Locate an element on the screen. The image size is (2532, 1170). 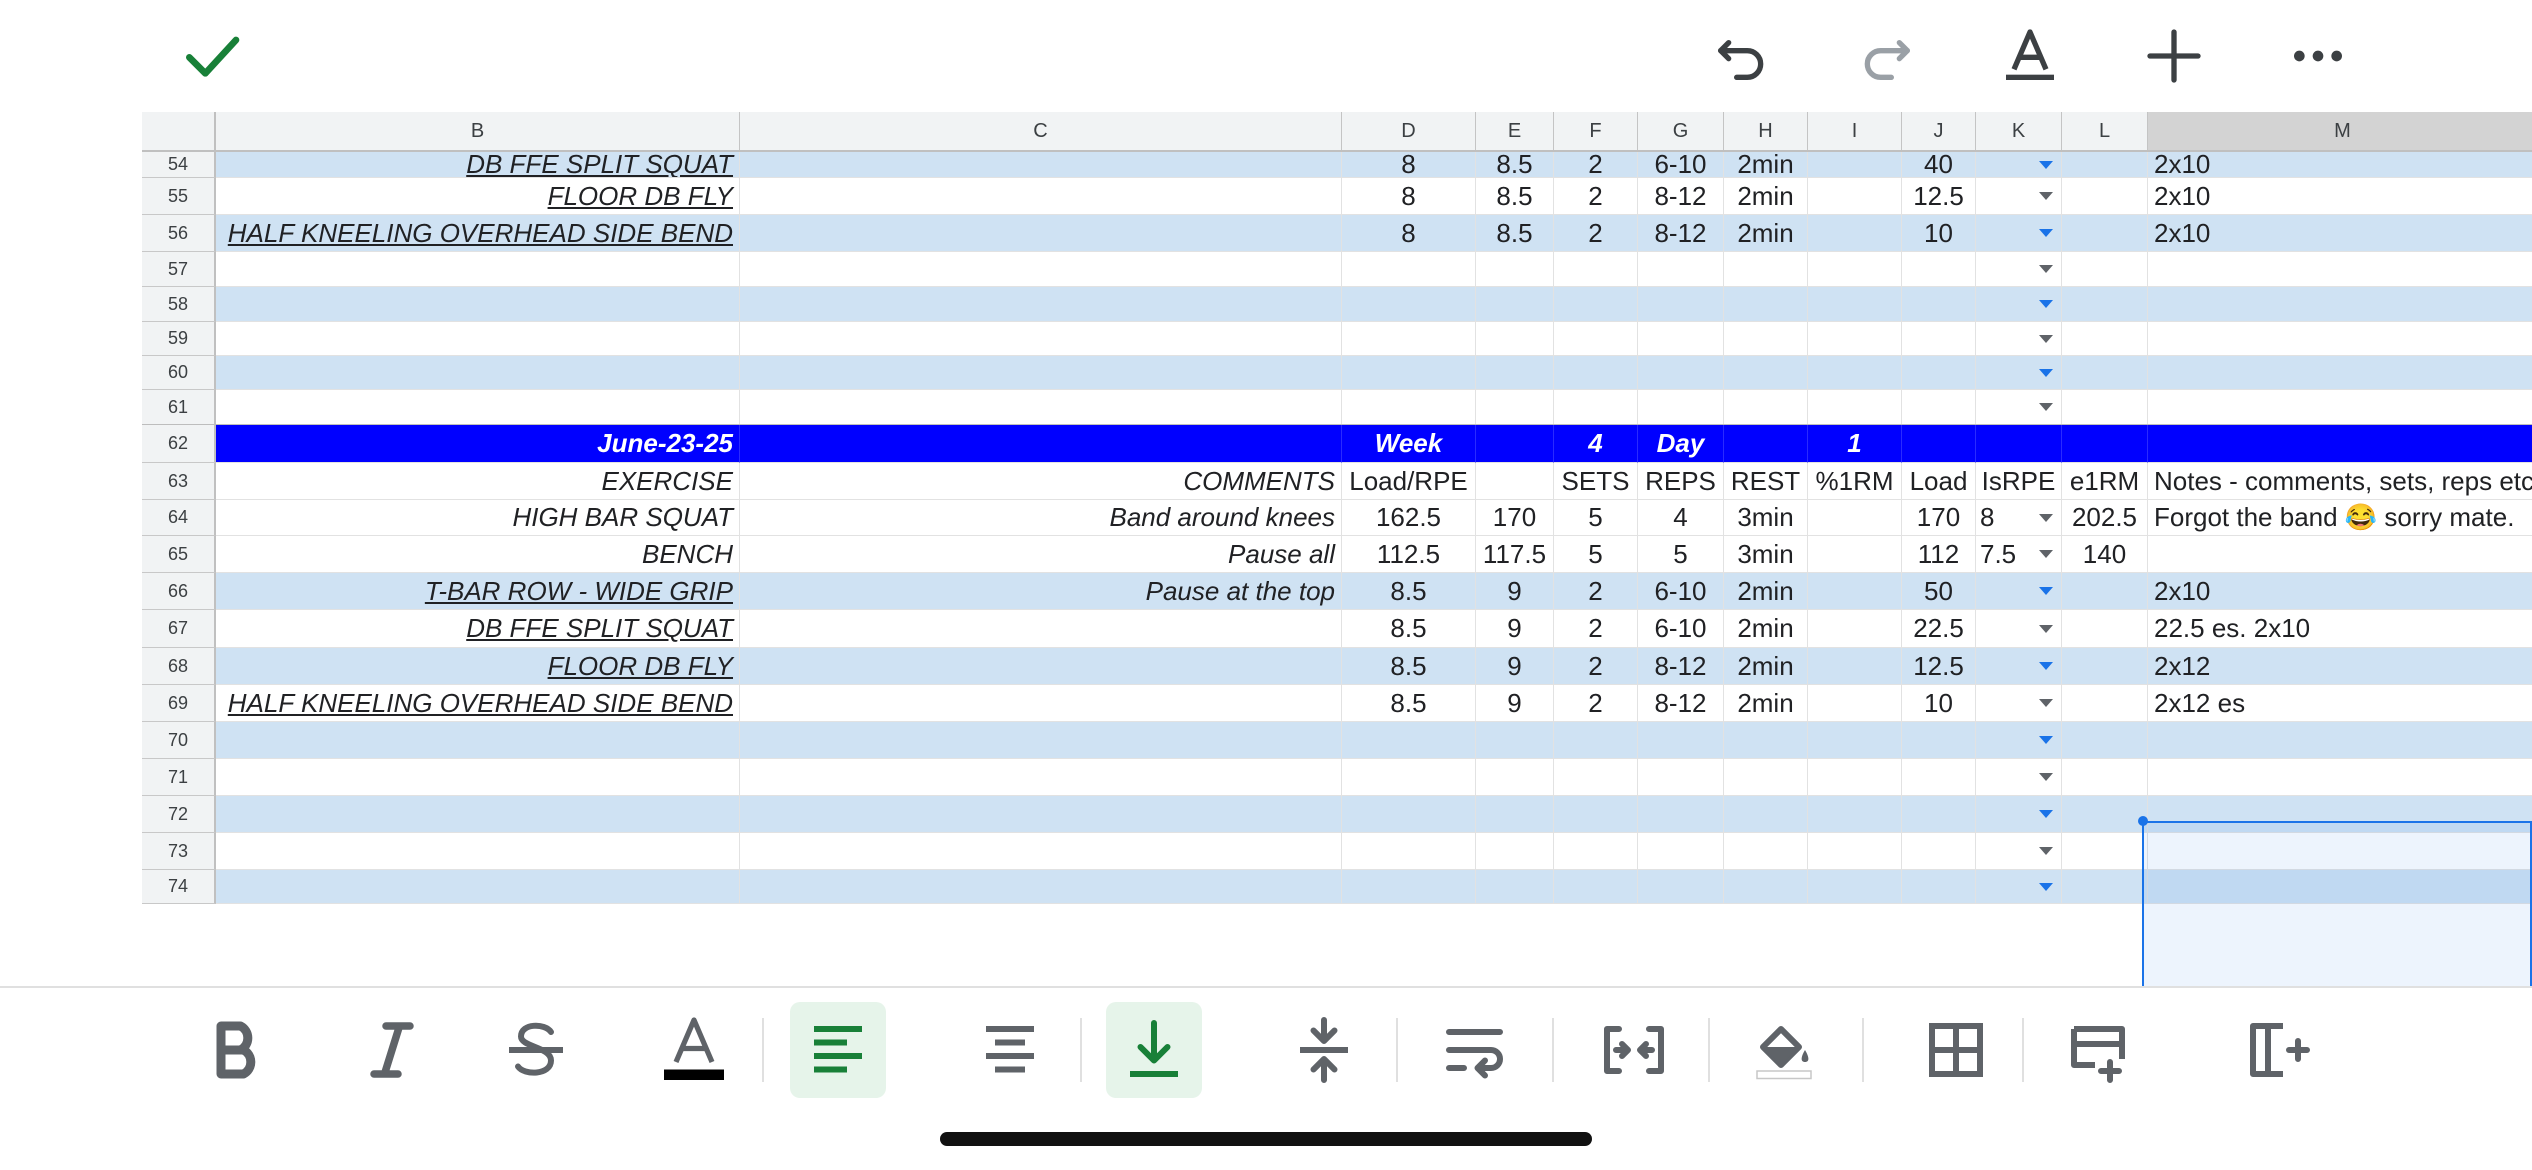
cell-h55: 2min is located at coordinates (1766, 196).